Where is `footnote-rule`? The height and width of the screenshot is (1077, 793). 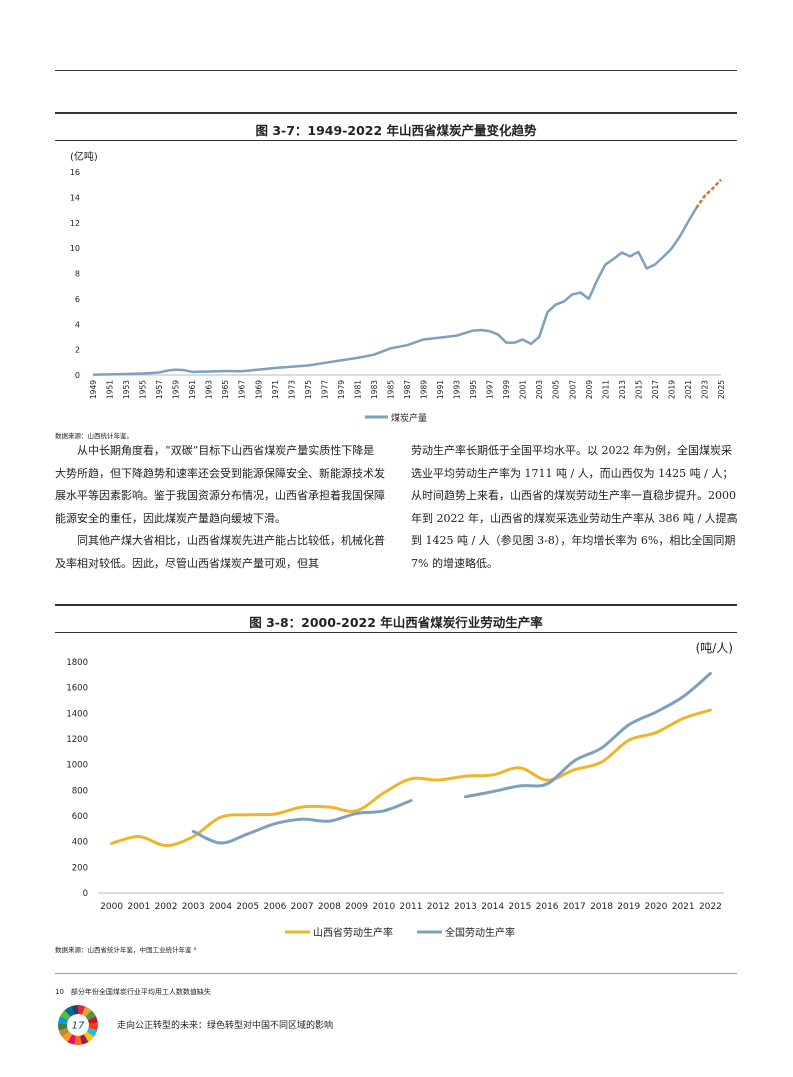
footnote-rule is located at coordinates (396, 973).